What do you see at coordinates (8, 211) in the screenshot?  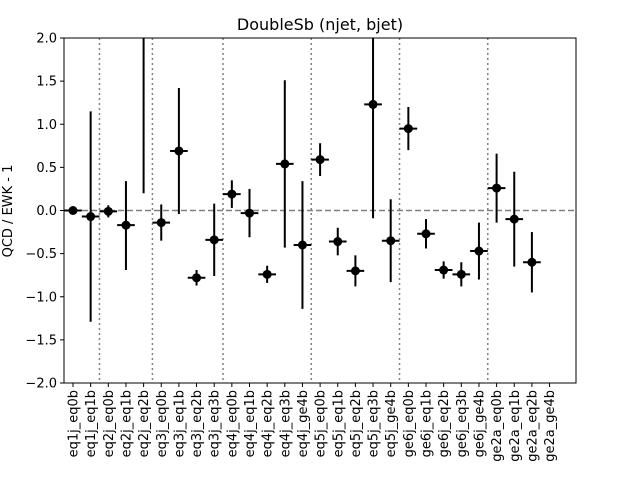 I see `y-axis-label: QCD / EWK - 1` at bounding box center [8, 211].